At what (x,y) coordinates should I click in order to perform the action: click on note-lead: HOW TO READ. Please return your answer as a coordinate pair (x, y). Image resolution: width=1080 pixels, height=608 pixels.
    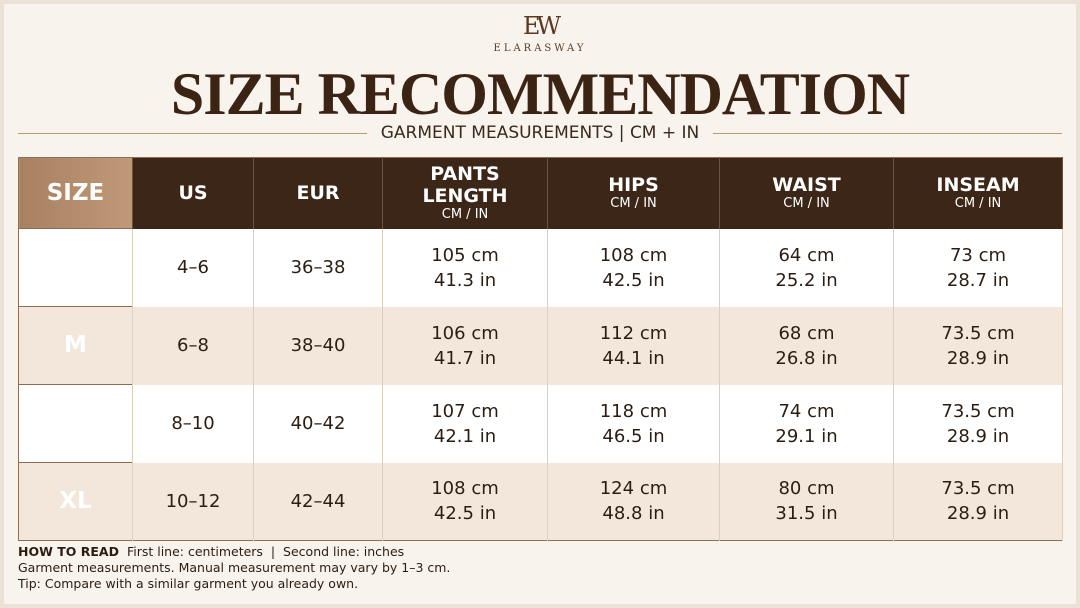
    Looking at the image, I should click on (68, 551).